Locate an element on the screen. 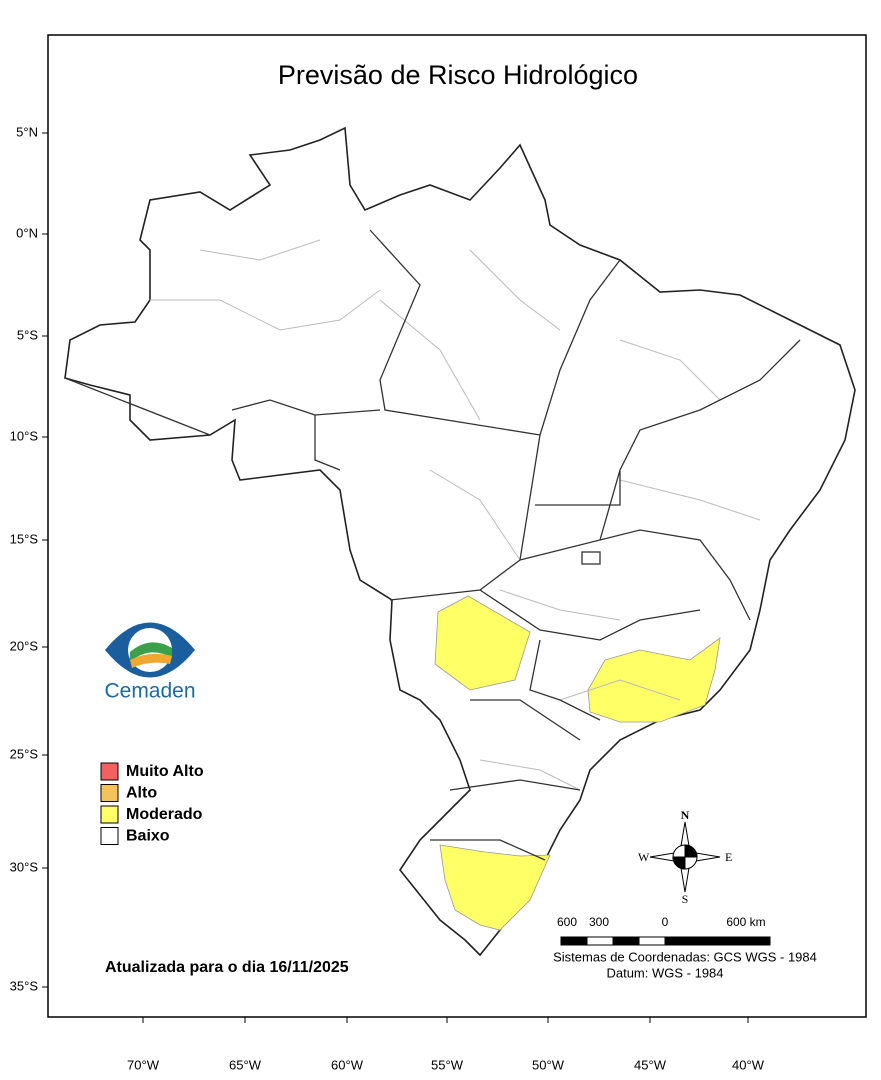  lon-label: 55°W is located at coordinates (447, 1064).